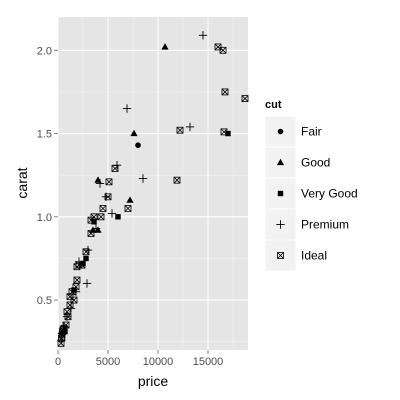 The width and height of the screenshot is (400, 400). What do you see at coordinates (22, 182) in the screenshot?
I see `y-axis-title: carat` at bounding box center [22, 182].